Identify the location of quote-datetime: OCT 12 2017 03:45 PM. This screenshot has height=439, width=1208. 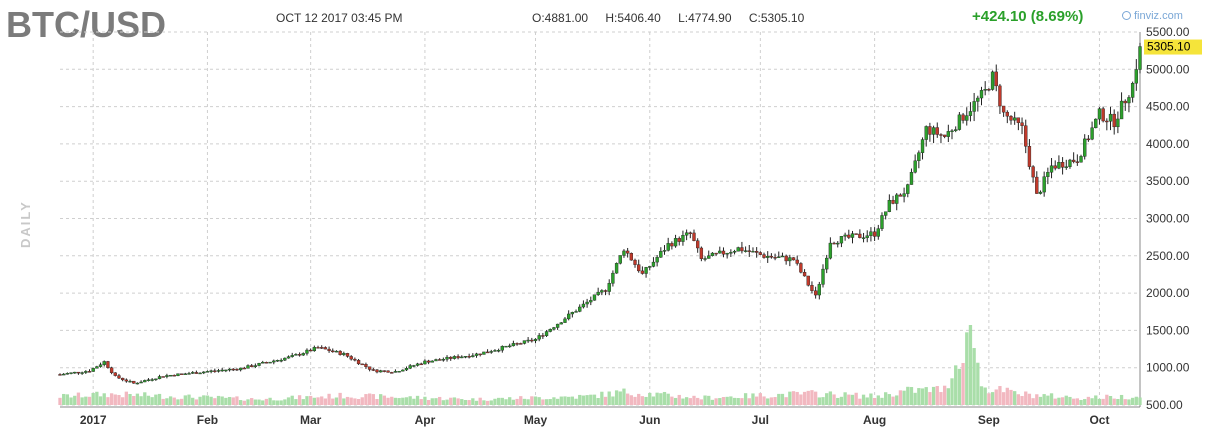
(339, 18).